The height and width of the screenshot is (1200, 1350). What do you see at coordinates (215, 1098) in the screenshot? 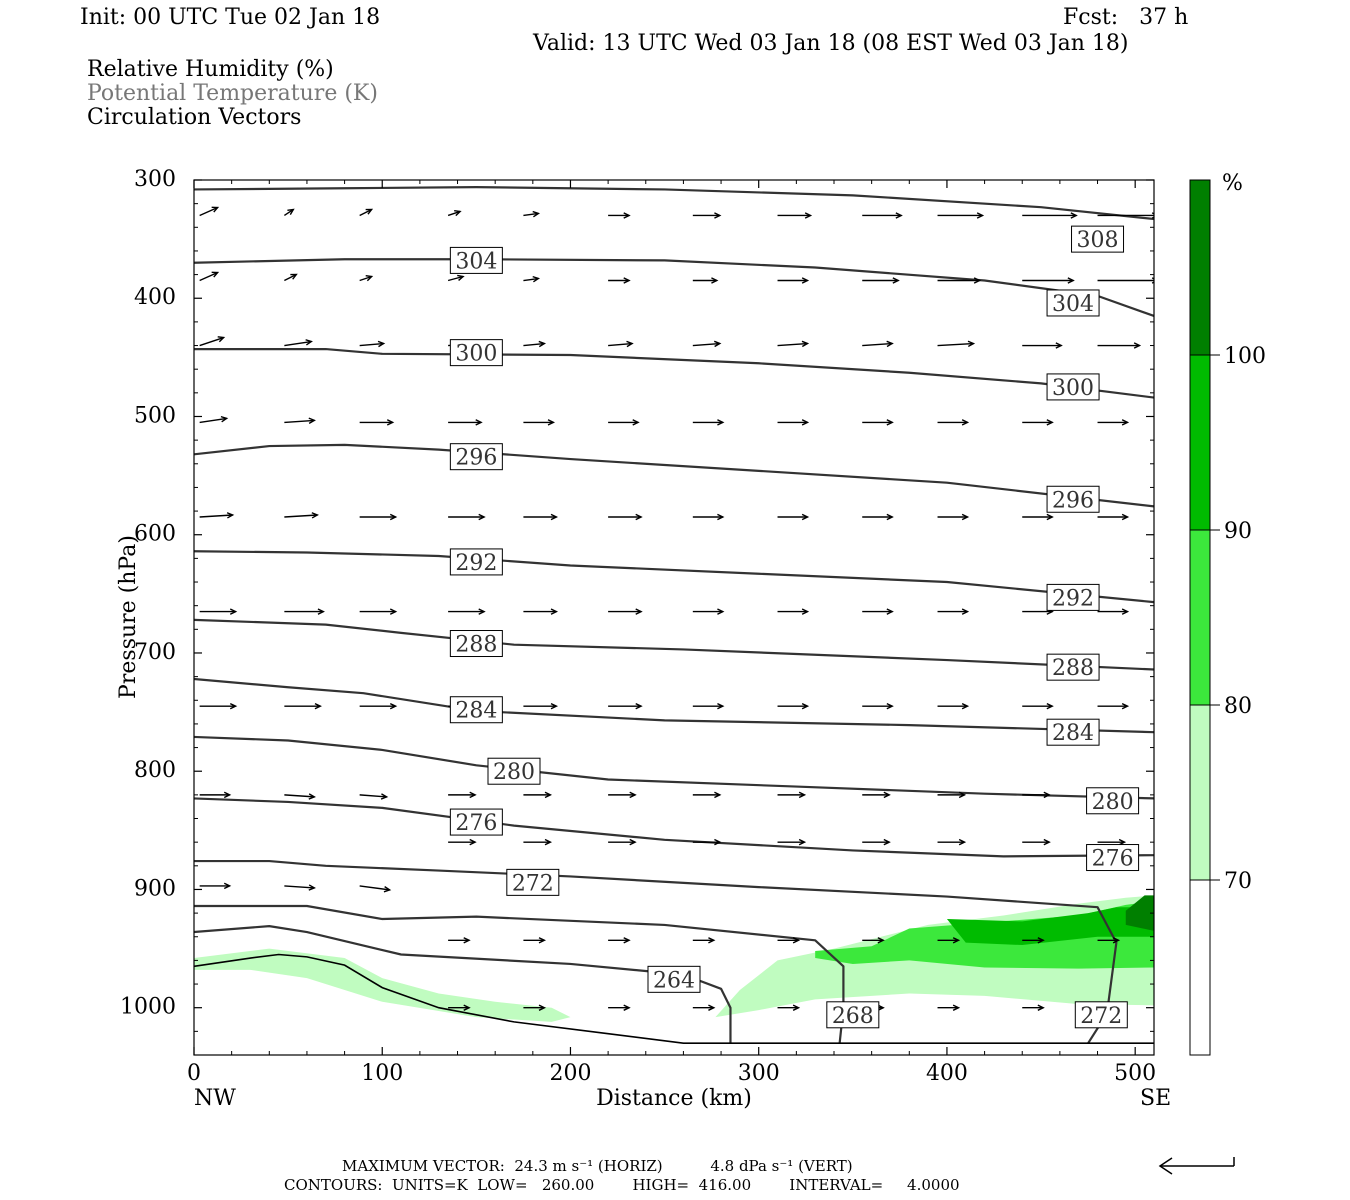
I see `x-end-label-nw: NW` at bounding box center [215, 1098].